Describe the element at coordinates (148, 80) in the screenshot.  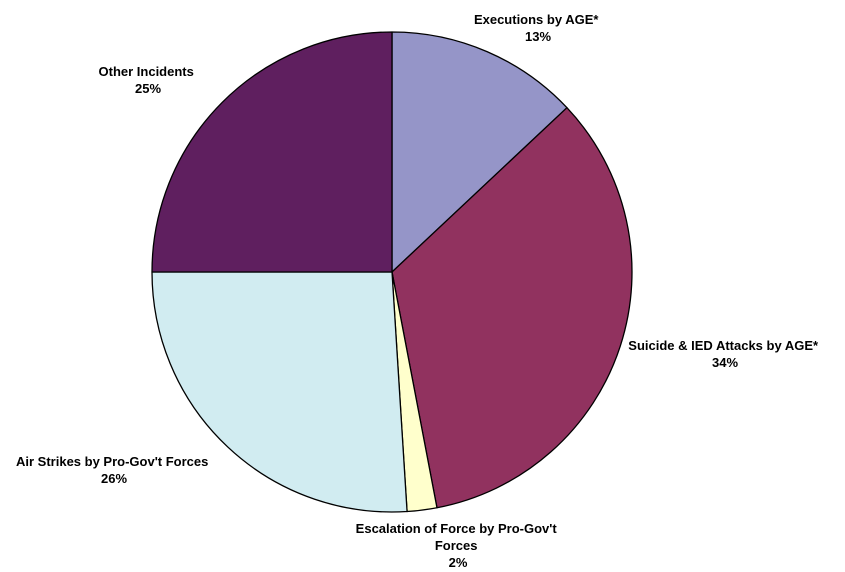
I see `slice-label-other: Other Incidents 25%` at that location.